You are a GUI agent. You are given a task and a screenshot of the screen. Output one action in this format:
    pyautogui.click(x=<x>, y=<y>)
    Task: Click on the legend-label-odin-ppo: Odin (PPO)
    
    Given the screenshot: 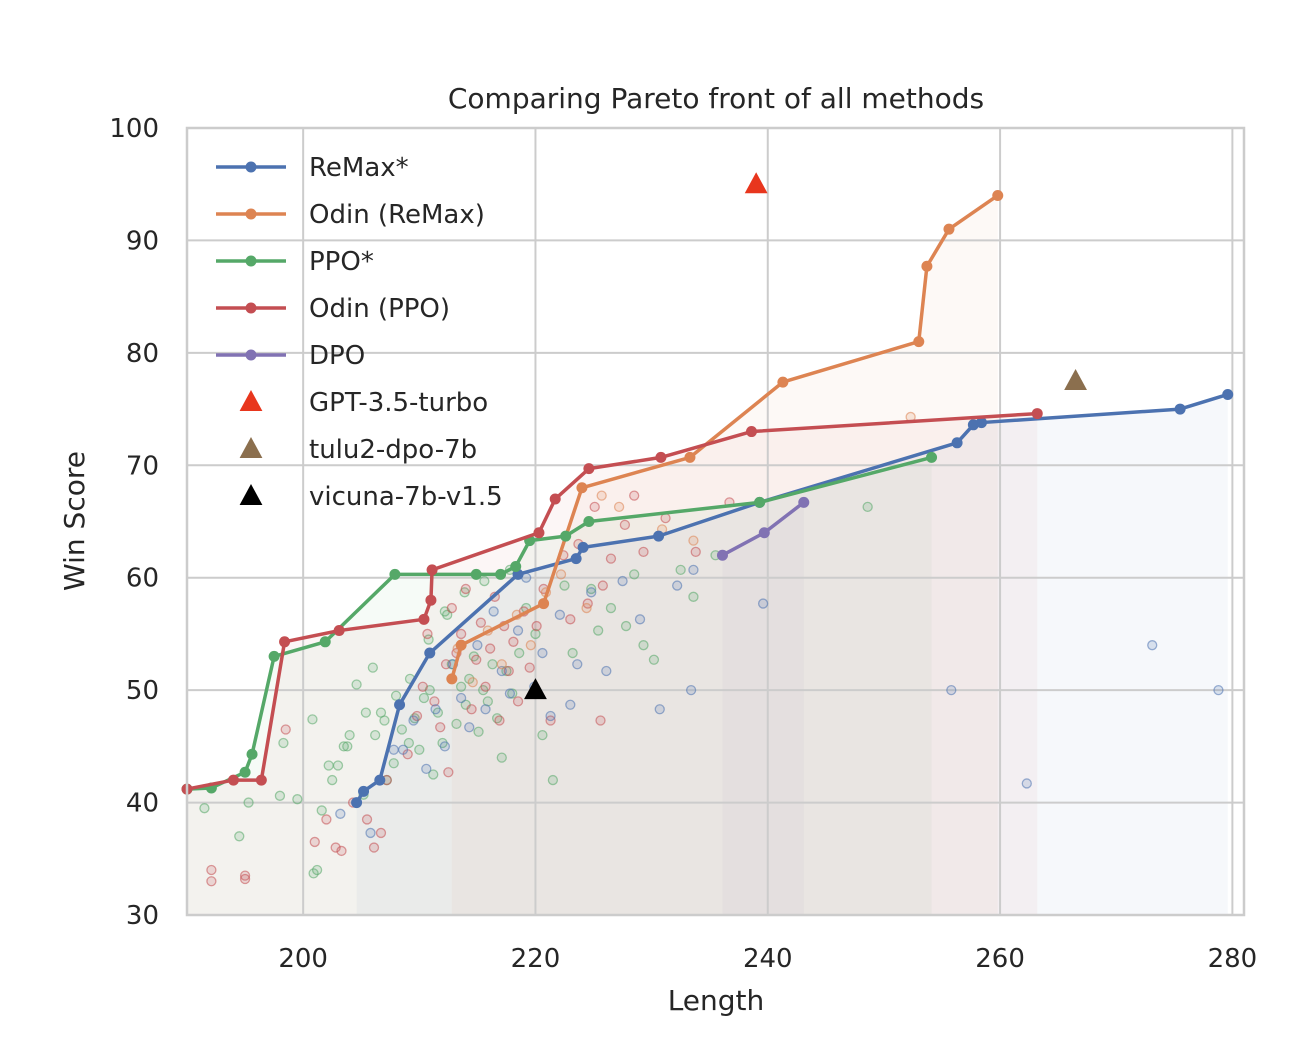 What is the action you would take?
    pyautogui.click(x=379, y=309)
    